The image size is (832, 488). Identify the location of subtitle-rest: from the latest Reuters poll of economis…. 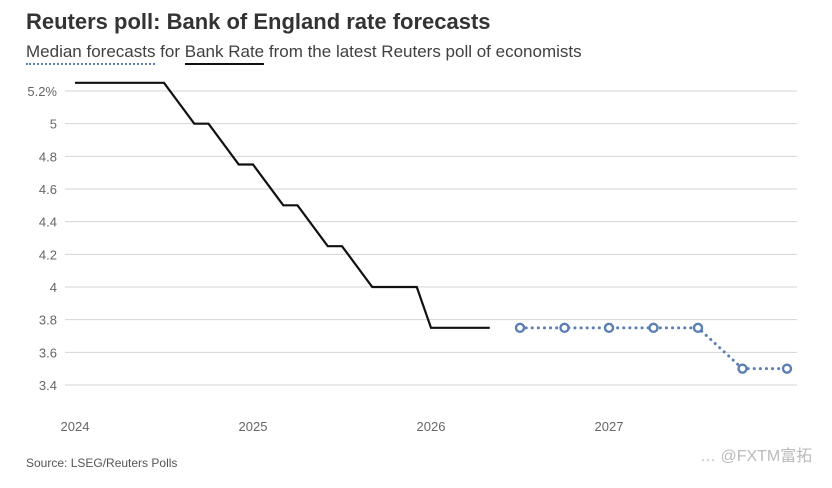
(423, 51).